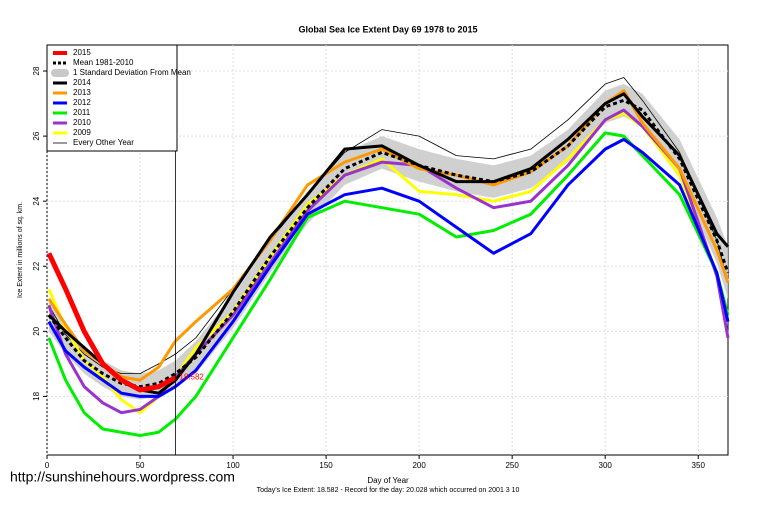 This screenshot has height=506, width=760. Describe the element at coordinates (419, 465) in the screenshot. I see `x-tick-label: 200` at that location.